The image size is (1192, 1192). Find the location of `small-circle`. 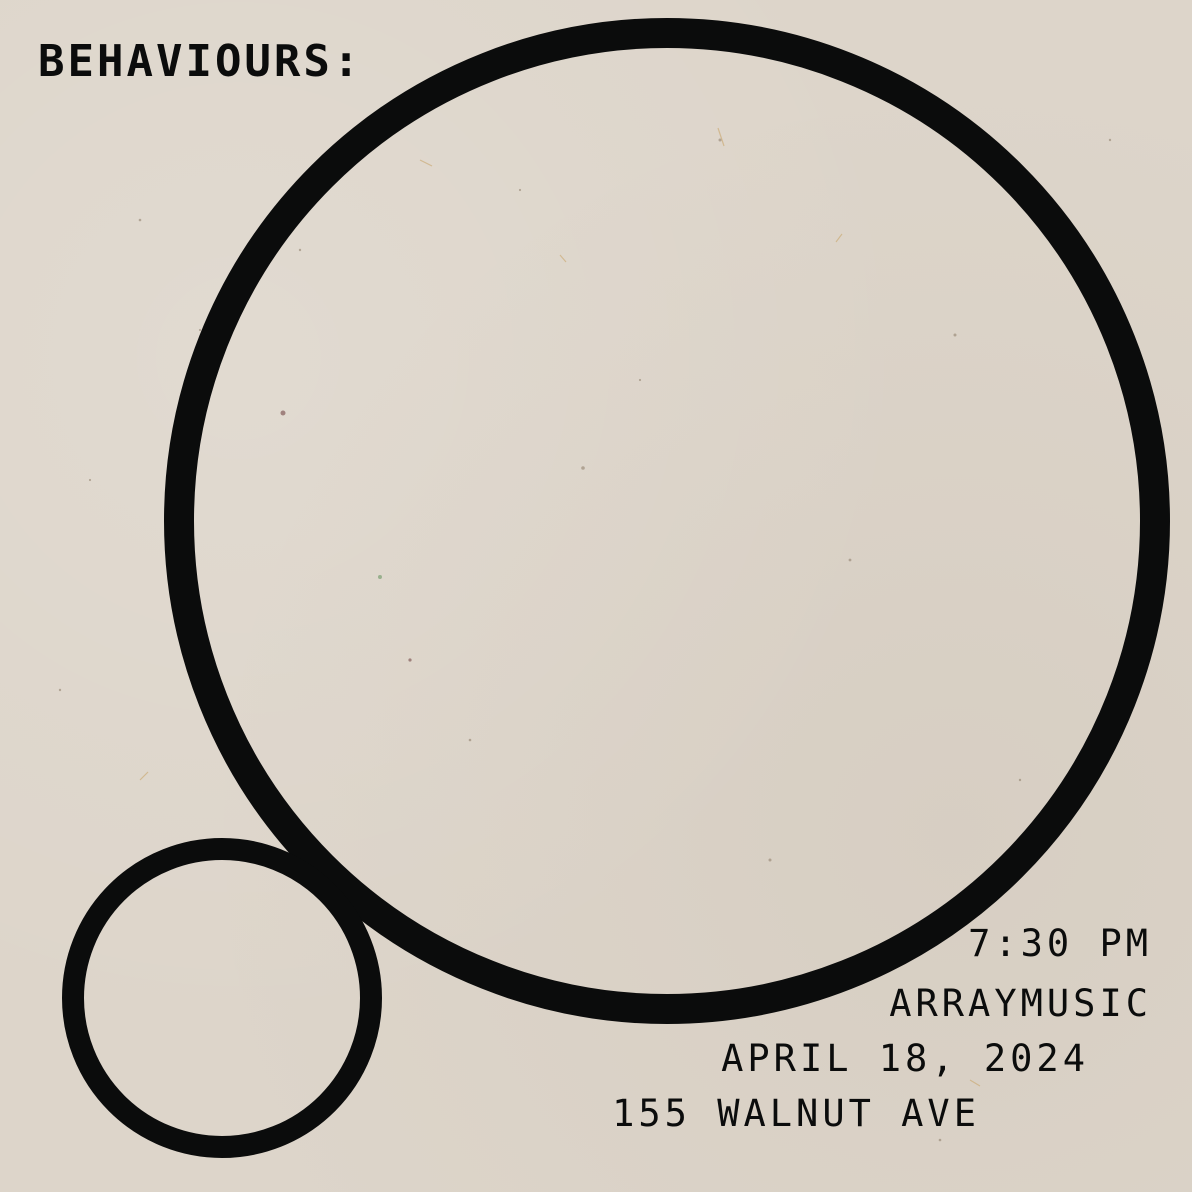

small-circle is located at coordinates (222, 998).